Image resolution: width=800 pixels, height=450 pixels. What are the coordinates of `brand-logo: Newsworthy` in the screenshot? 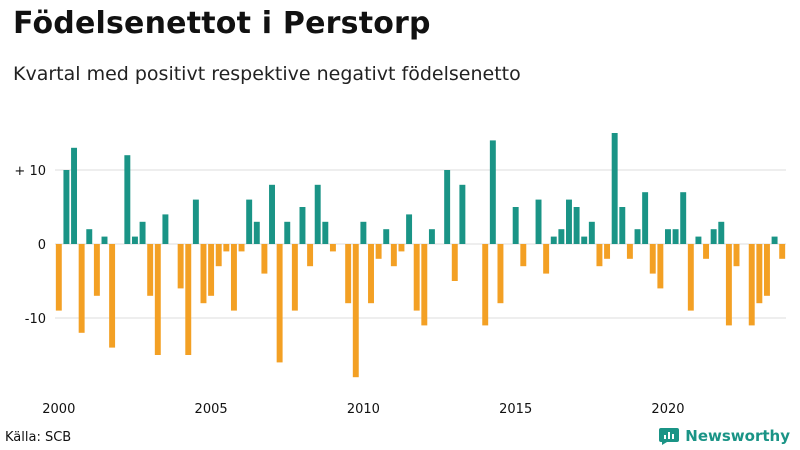 It's located at (724, 436).